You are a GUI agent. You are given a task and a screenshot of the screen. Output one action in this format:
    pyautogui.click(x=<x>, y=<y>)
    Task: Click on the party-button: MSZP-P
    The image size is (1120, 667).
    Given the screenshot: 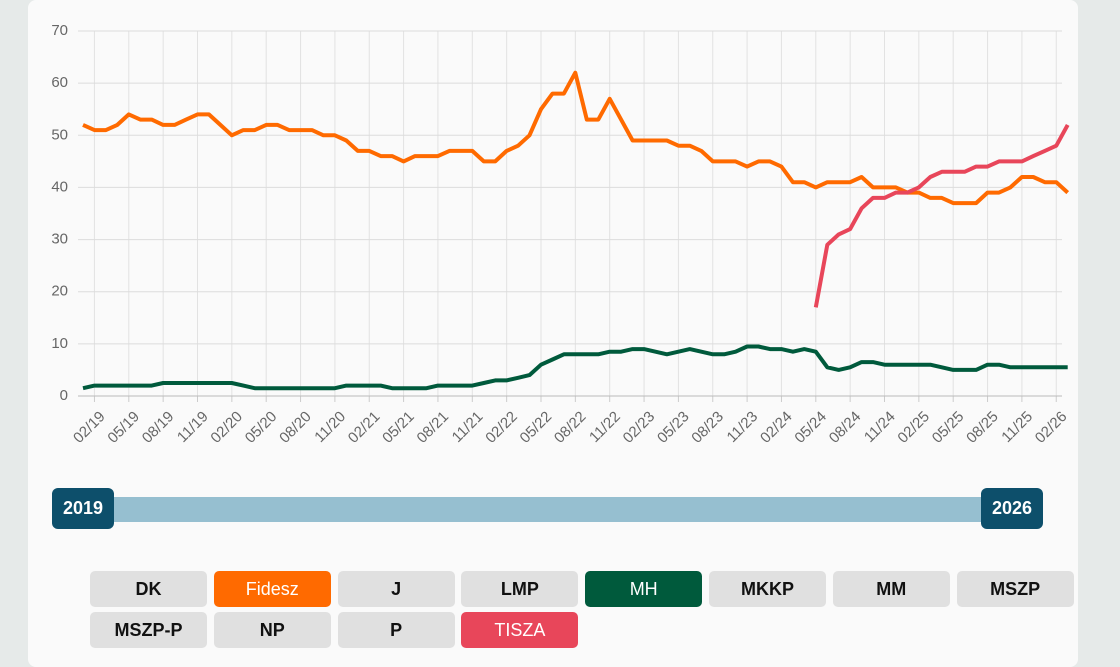 What is the action you would take?
    pyautogui.click(x=148, y=630)
    